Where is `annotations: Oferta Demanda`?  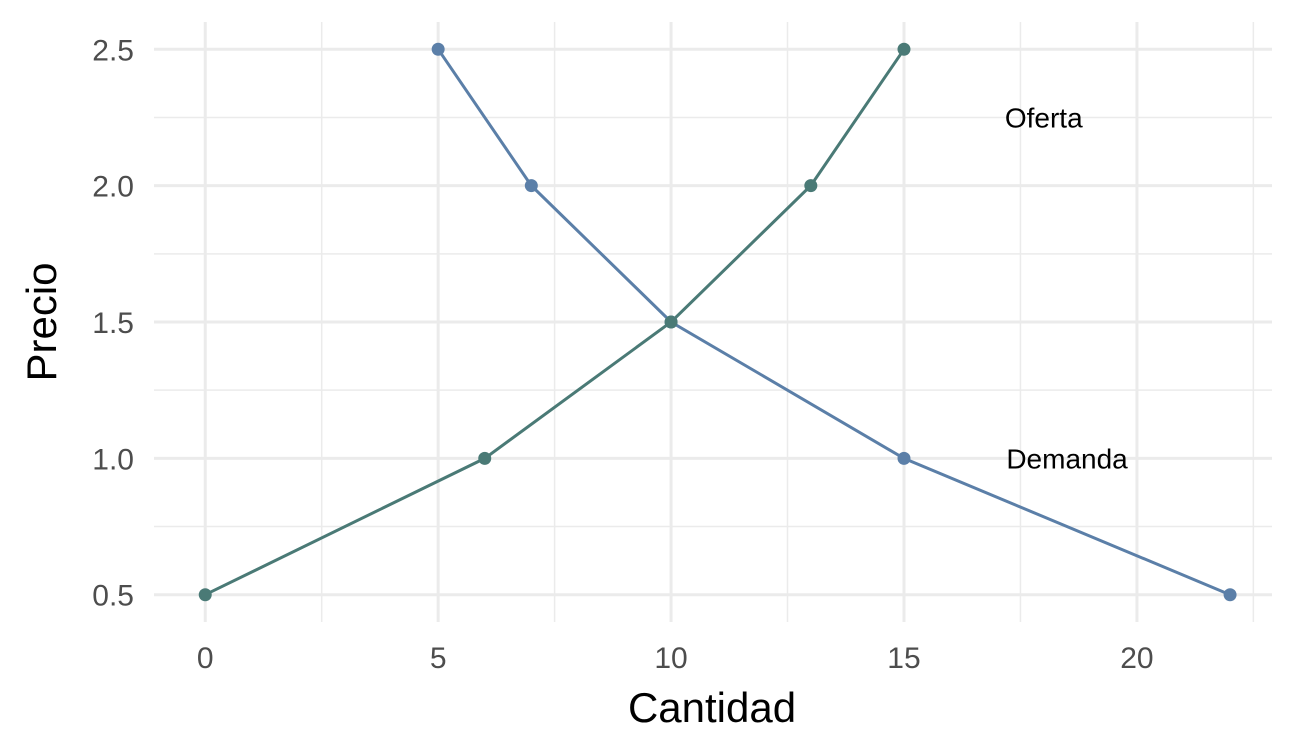
annotations: Oferta Demanda is located at coordinates (1066, 288).